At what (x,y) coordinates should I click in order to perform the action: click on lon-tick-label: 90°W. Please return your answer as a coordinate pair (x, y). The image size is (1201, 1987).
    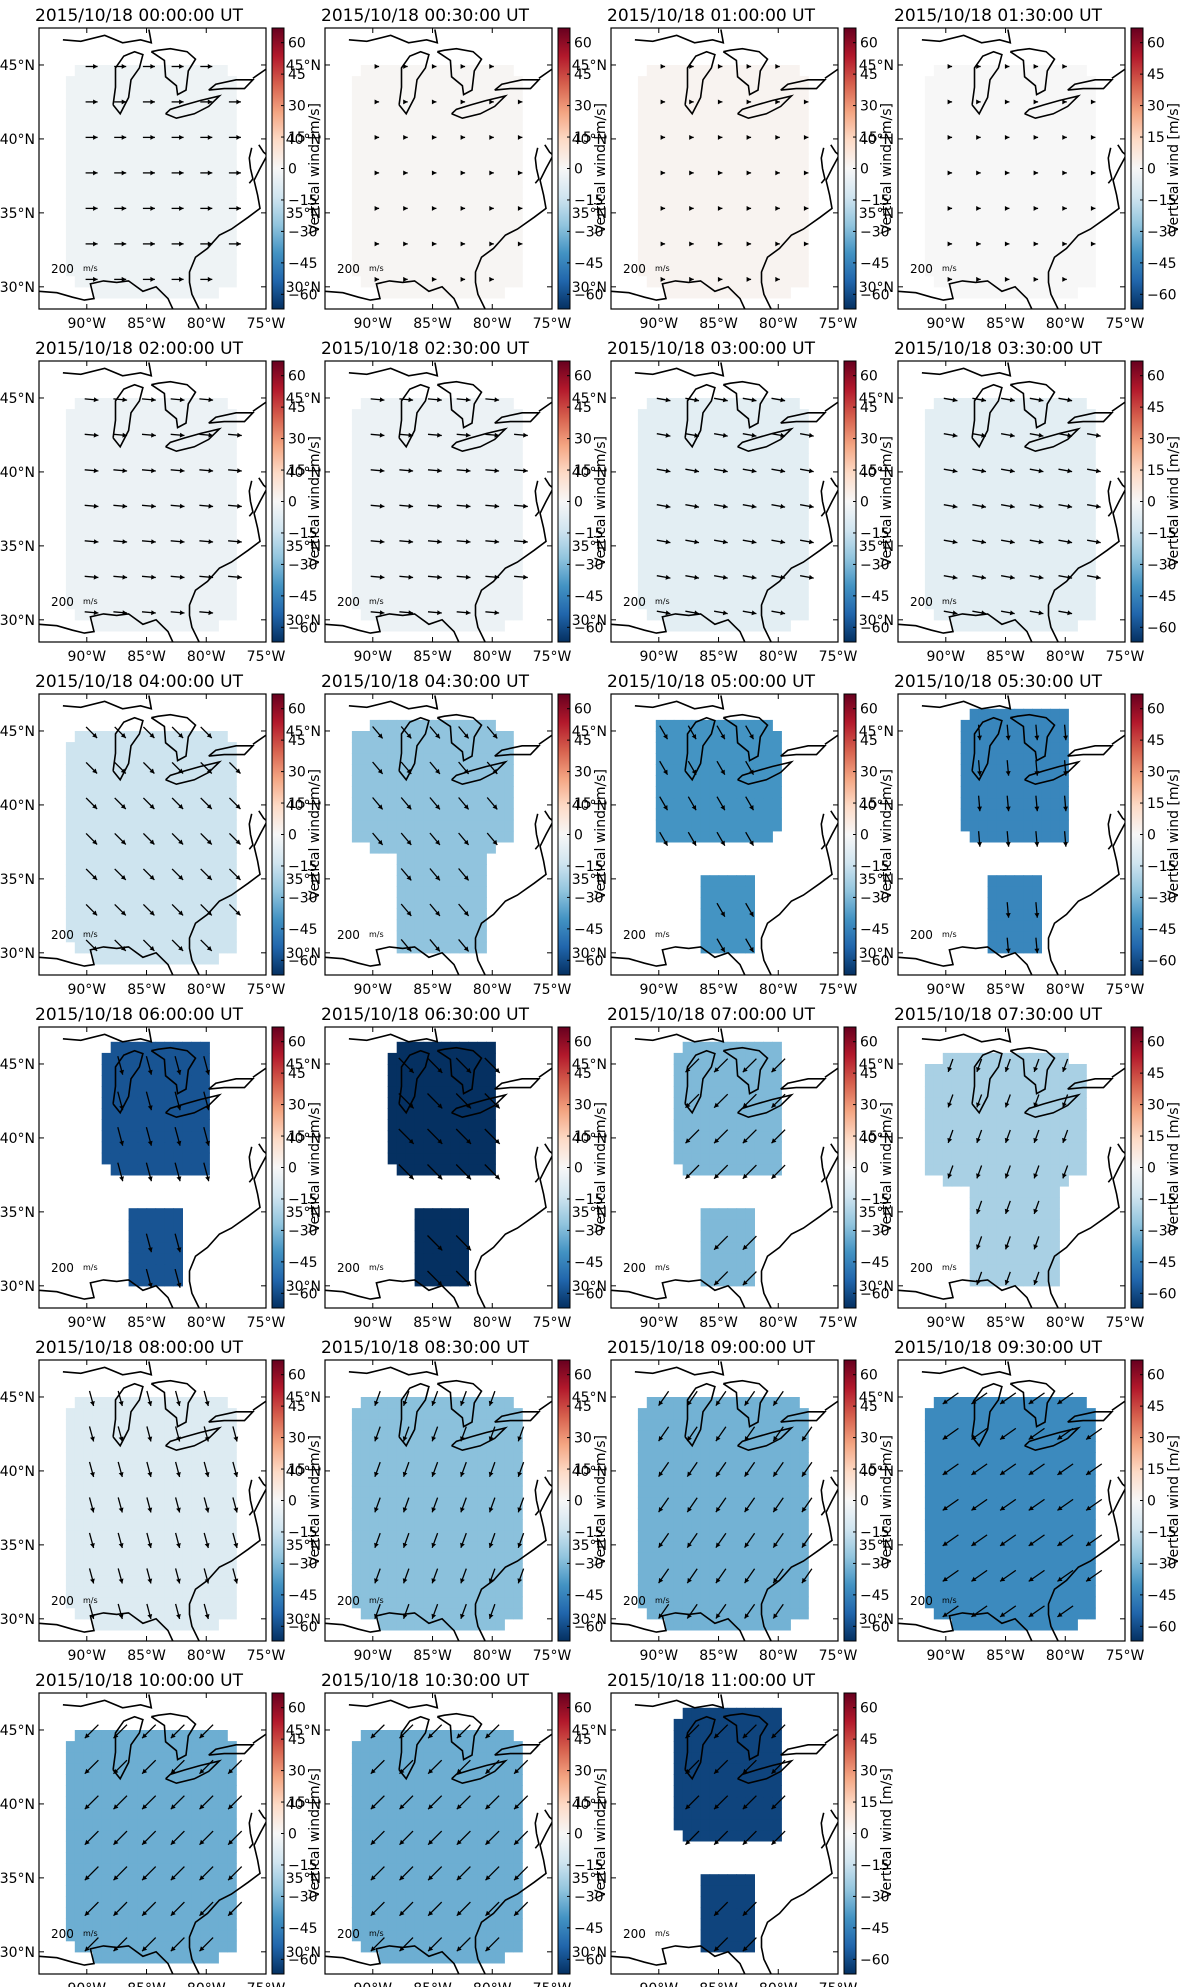
    Looking at the image, I should click on (945, 324).